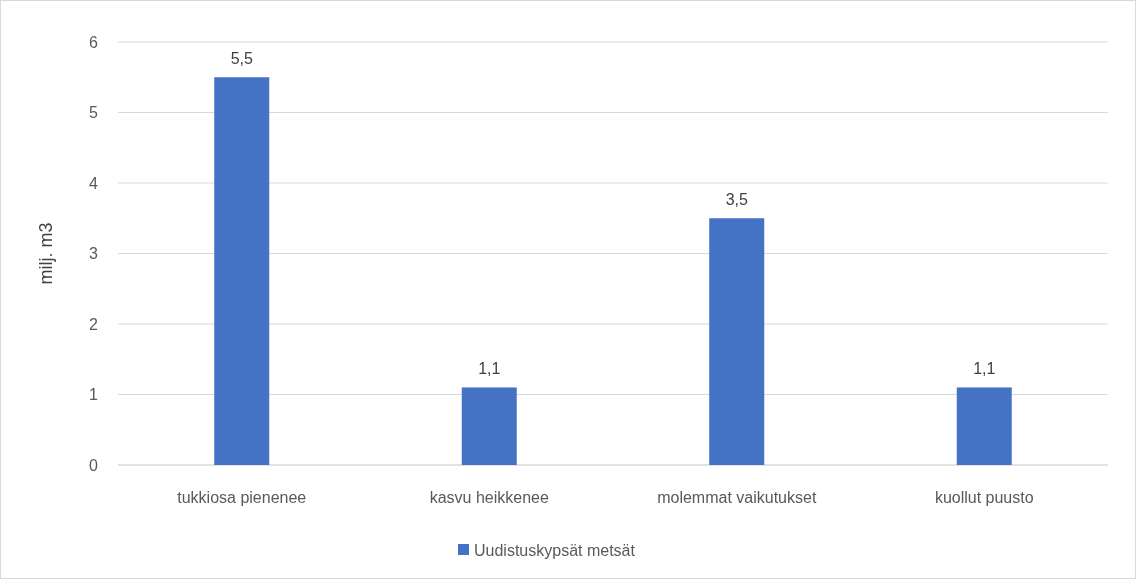 This screenshot has width=1136, height=579. I want to click on legend-label: Uudistuskypsät metsät, so click(555, 550).